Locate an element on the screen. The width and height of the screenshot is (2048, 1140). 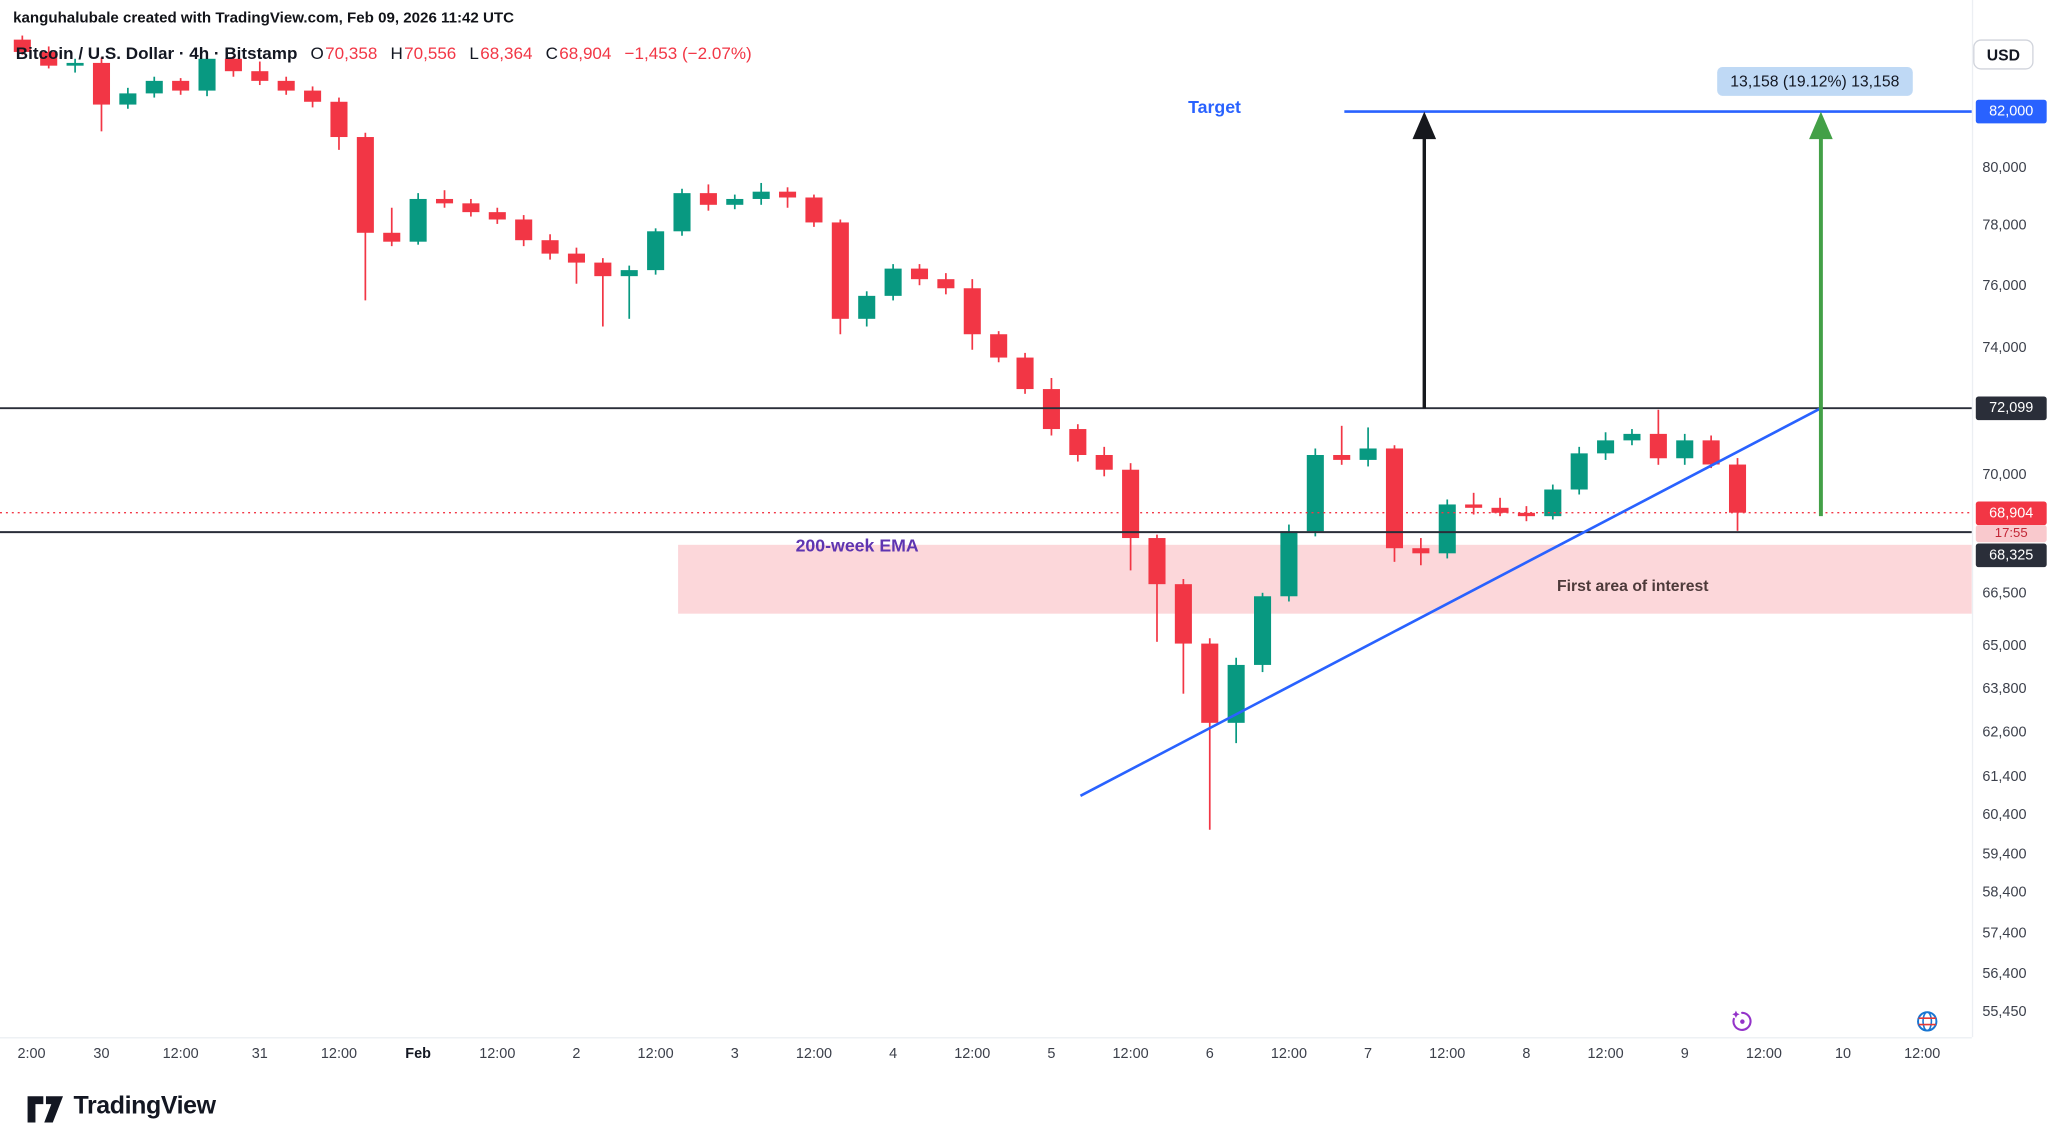
ohlc-low-value: 68,364 is located at coordinates (506, 53).